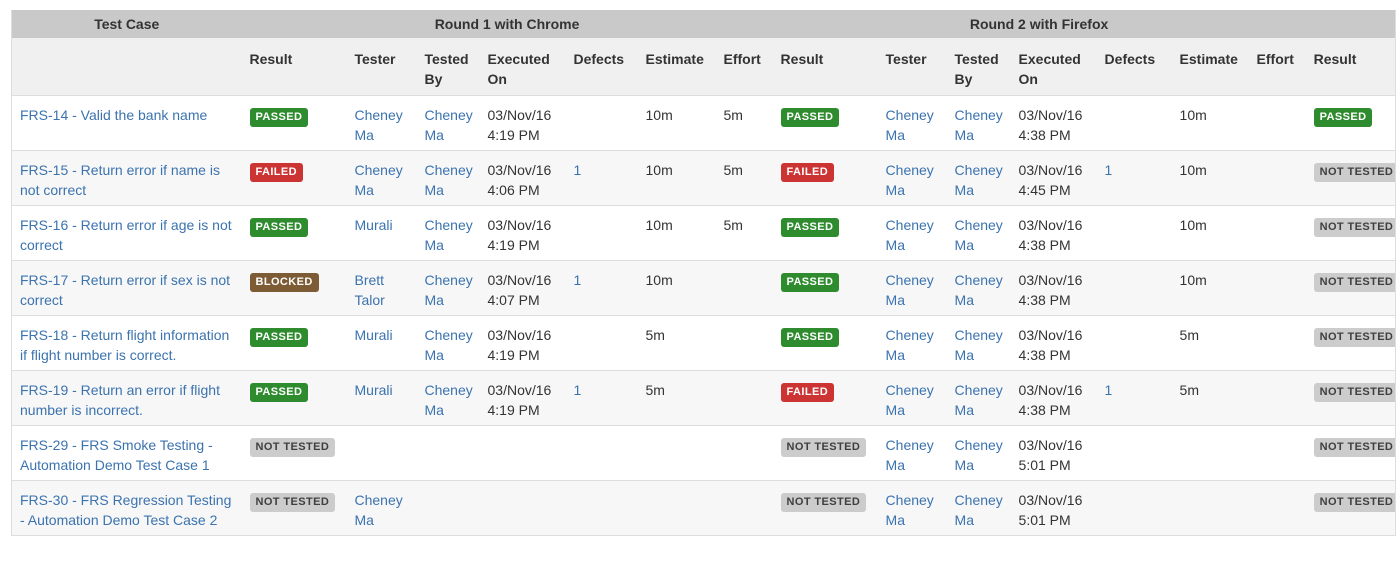 The width and height of the screenshot is (1400, 582). What do you see at coordinates (381, 67) in the screenshot?
I see `column-header-tester-r1: Tester` at bounding box center [381, 67].